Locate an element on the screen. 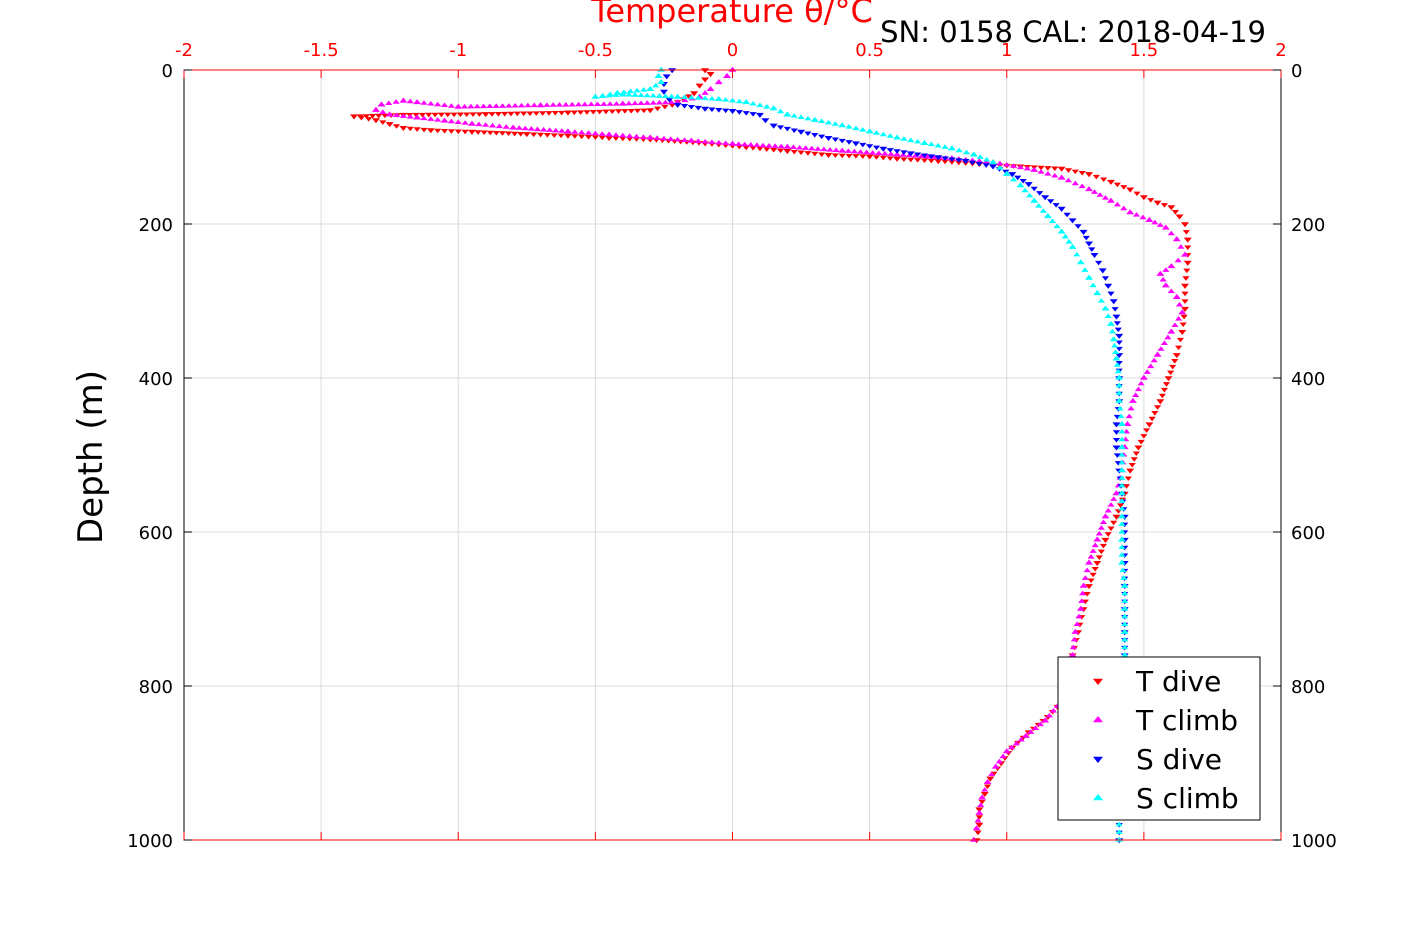  y-tick-label-right: 200 is located at coordinates (1308, 225).